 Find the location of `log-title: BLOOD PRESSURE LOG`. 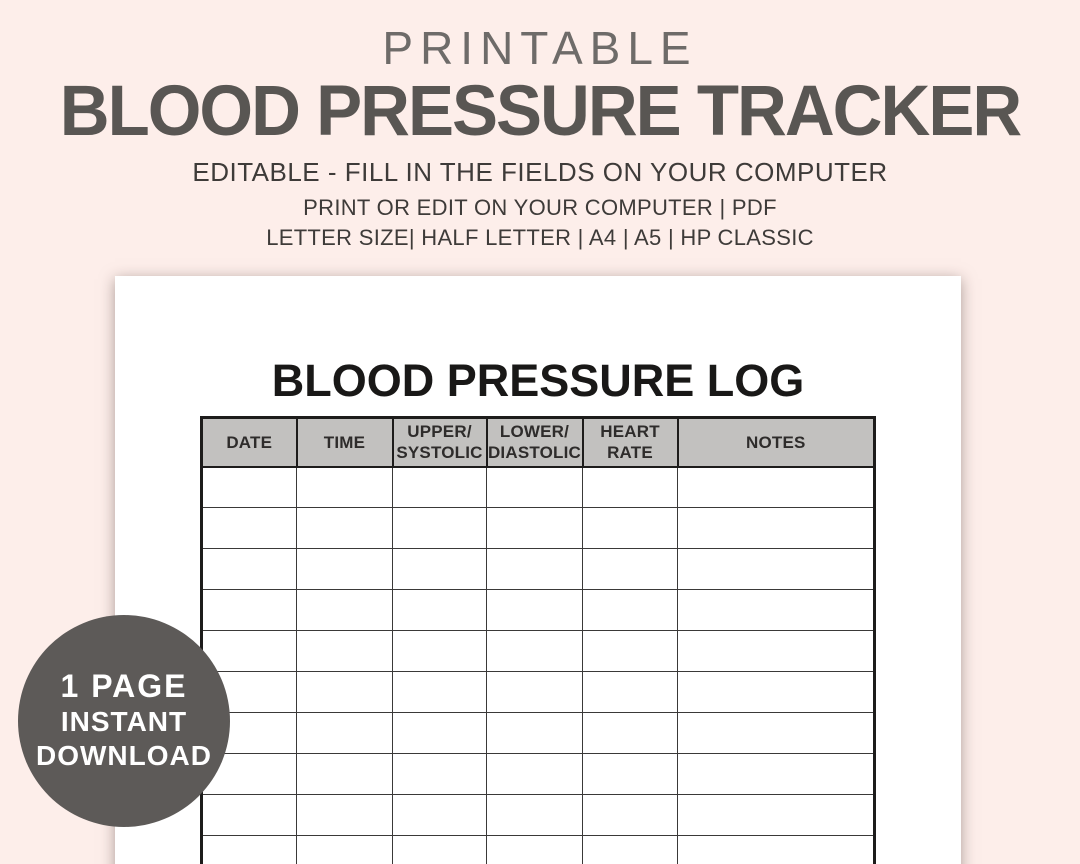

log-title: BLOOD PRESSURE LOG is located at coordinates (538, 380).